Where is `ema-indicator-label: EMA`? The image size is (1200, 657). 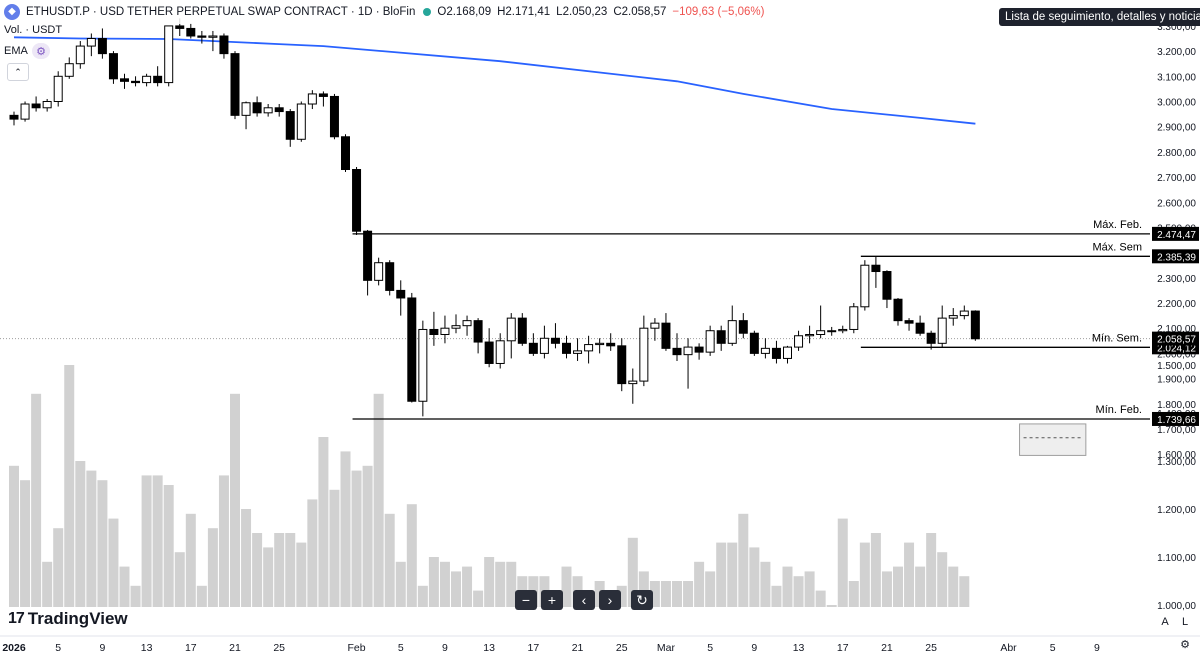
ema-indicator-label: EMA is located at coordinates (16, 51).